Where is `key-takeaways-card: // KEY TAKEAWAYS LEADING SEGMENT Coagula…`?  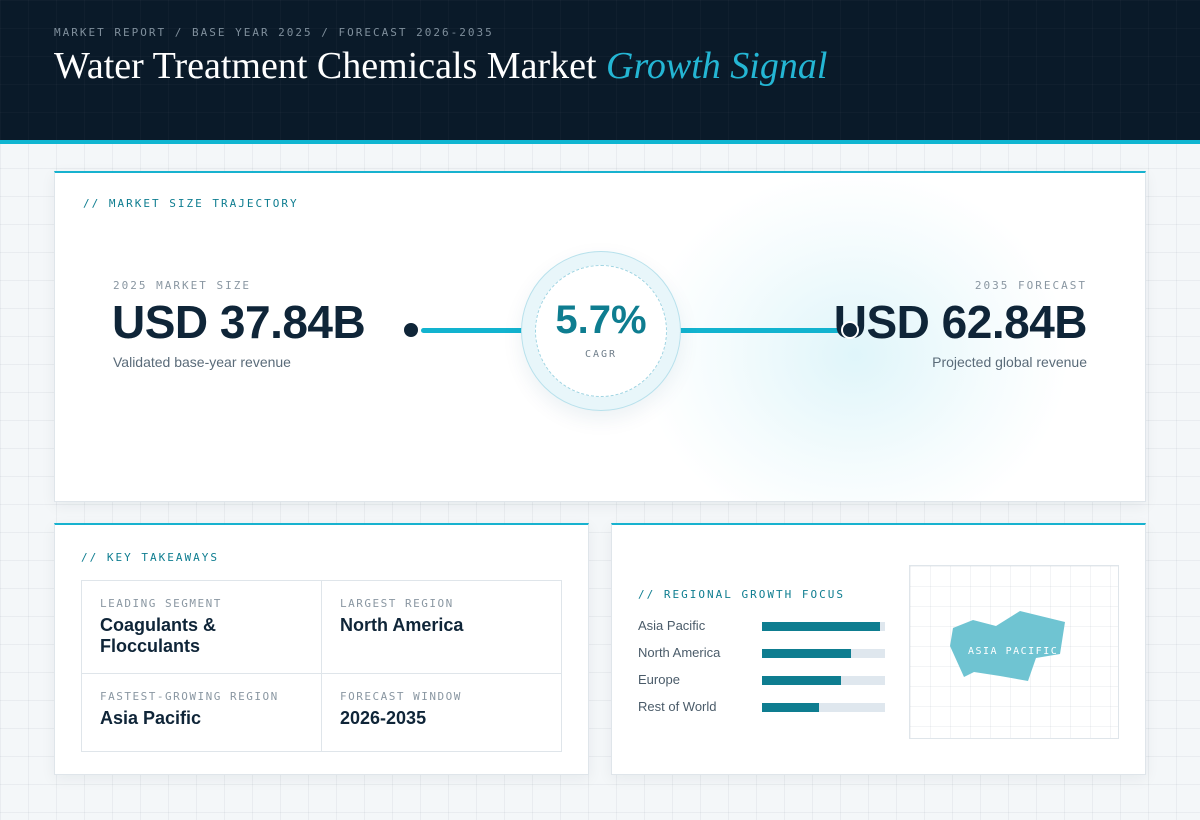
key-takeaways-card: // KEY TAKEAWAYS LEADING SEGMENT Coagula… is located at coordinates (321, 649).